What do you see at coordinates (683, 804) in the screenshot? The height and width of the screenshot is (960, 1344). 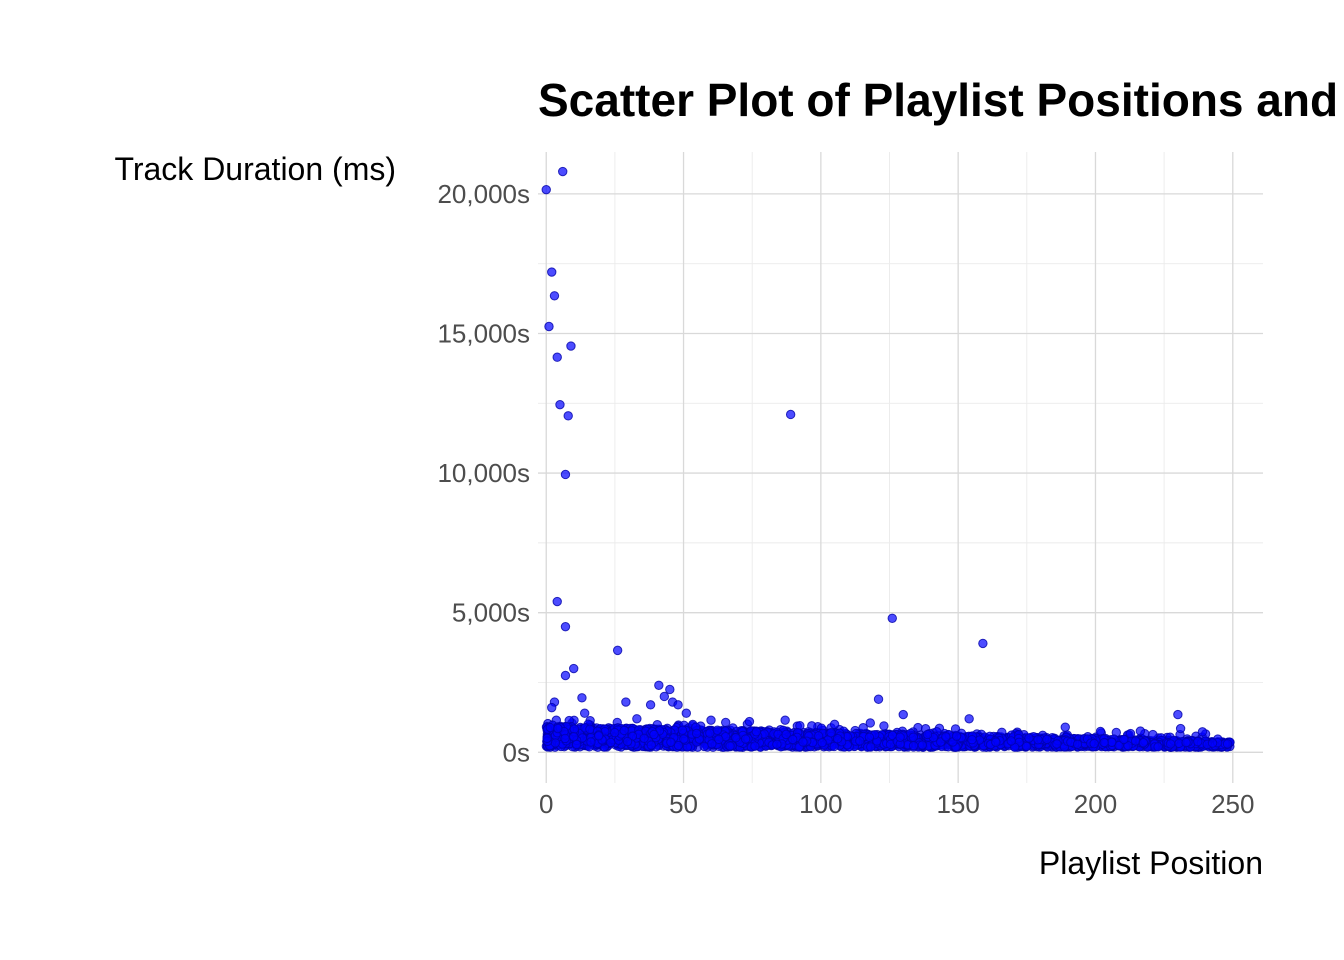 I see `x-tick-label: 50` at bounding box center [683, 804].